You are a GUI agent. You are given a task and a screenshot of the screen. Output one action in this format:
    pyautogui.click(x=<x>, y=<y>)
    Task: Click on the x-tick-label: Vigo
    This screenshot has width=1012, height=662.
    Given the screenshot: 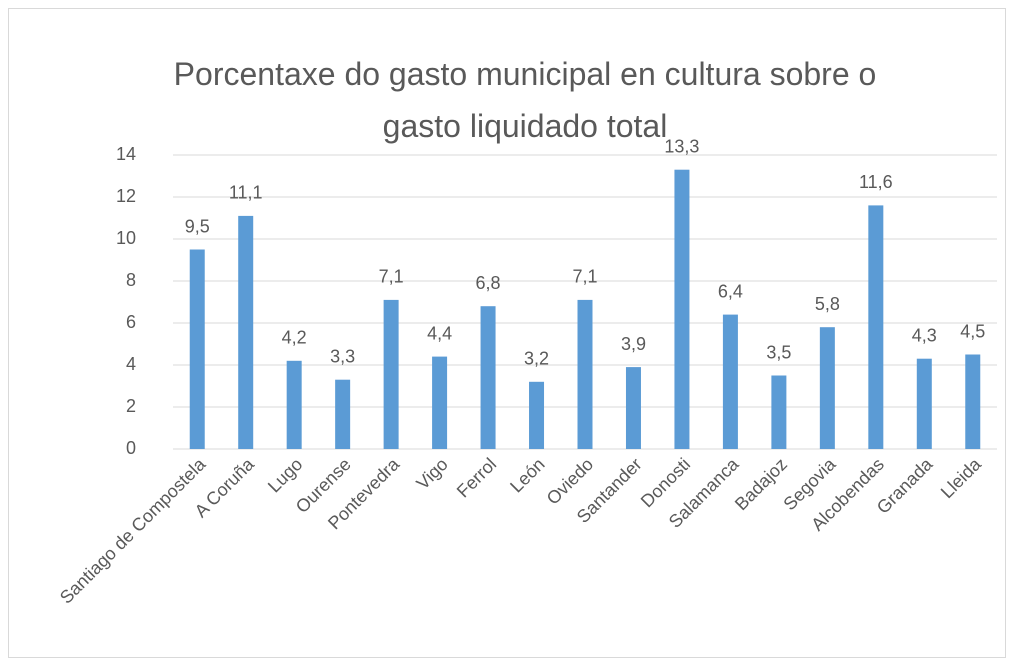 What is the action you would take?
    pyautogui.click(x=431, y=473)
    